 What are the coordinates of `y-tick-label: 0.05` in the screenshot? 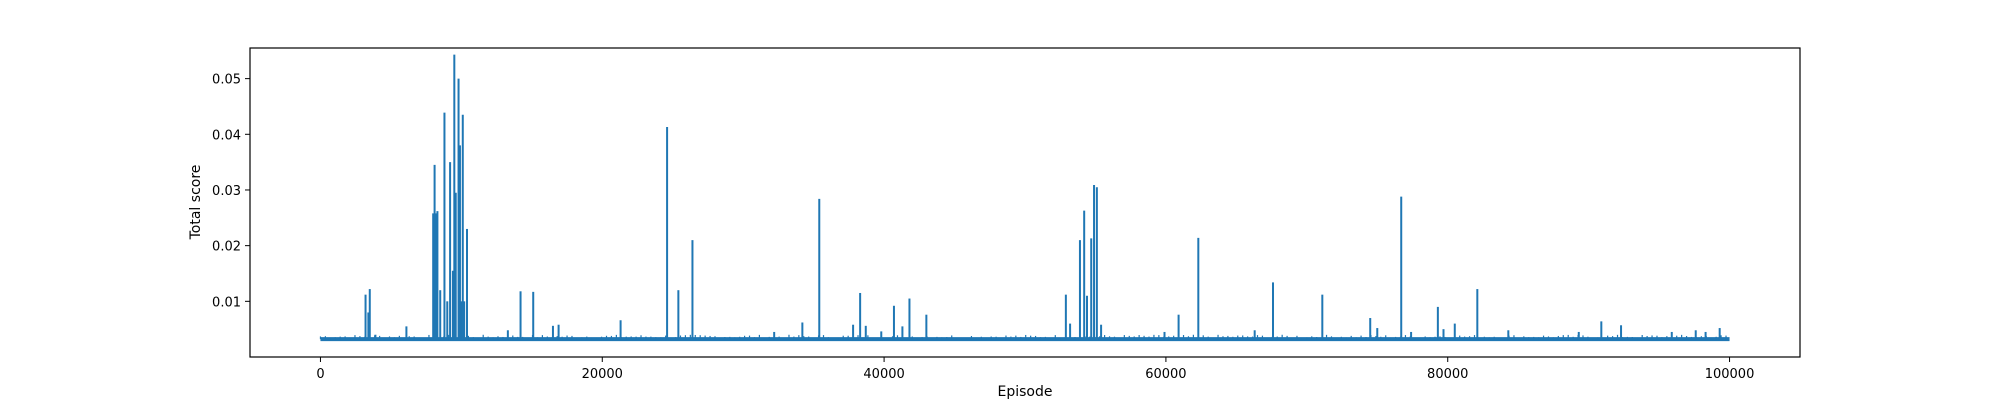 It's located at (226, 80).